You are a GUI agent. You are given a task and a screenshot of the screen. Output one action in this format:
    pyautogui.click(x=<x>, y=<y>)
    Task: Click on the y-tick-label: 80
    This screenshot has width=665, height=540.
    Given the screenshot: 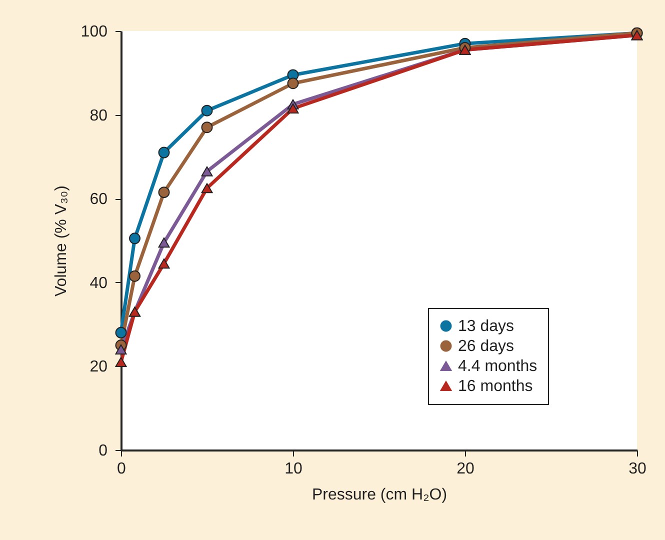 What is the action you would take?
    pyautogui.click(x=99, y=115)
    